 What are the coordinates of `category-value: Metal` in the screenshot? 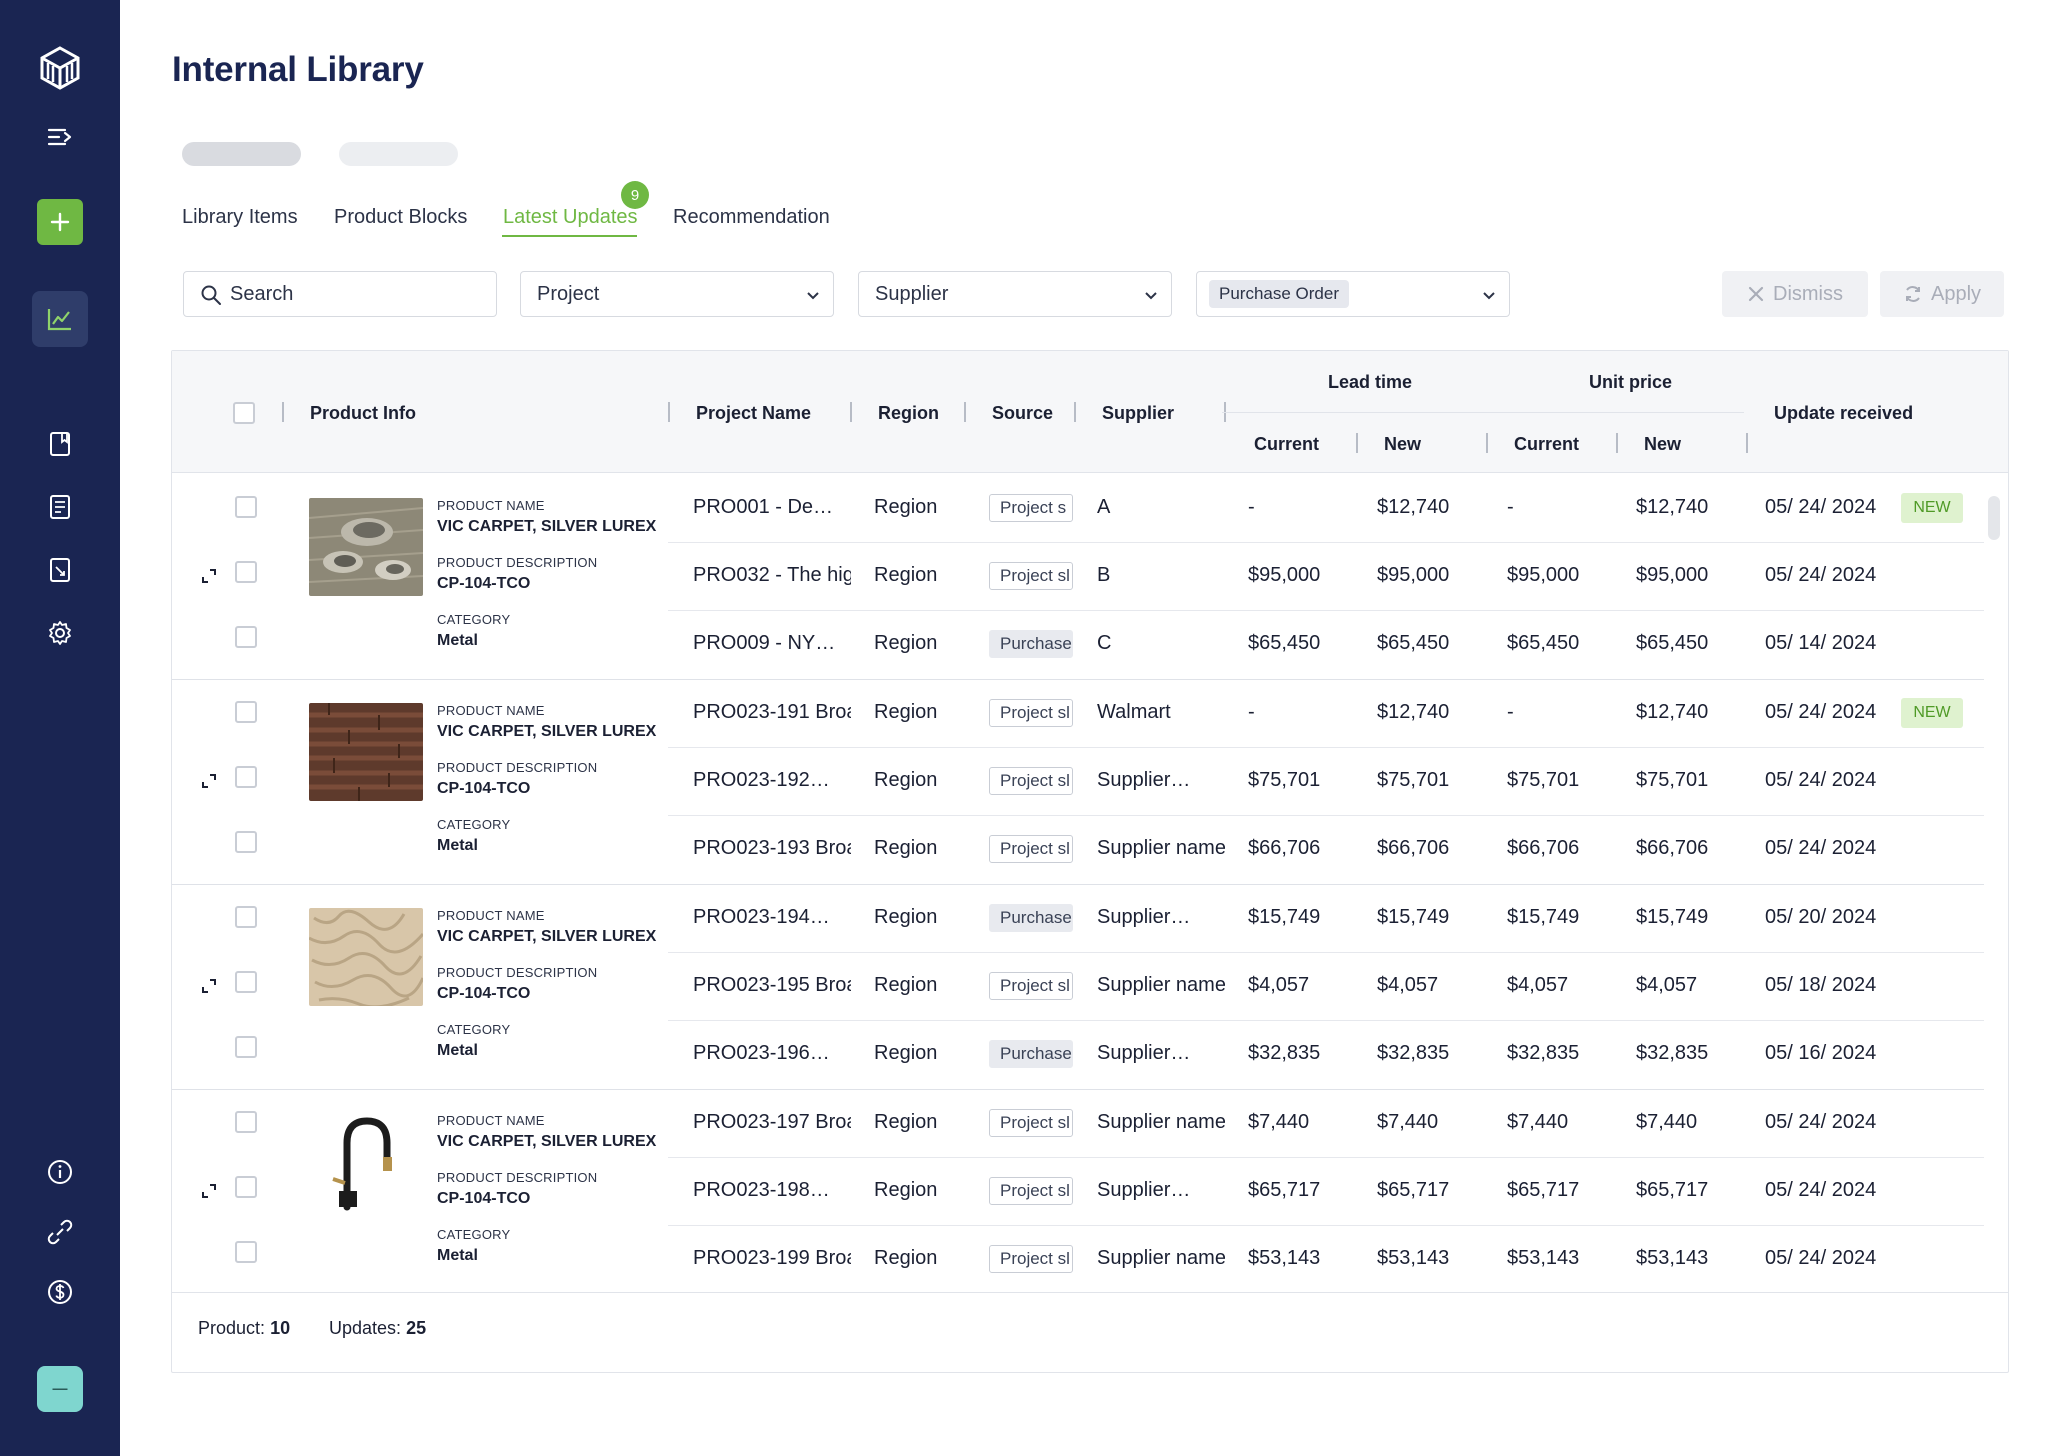 It's located at (457, 845).